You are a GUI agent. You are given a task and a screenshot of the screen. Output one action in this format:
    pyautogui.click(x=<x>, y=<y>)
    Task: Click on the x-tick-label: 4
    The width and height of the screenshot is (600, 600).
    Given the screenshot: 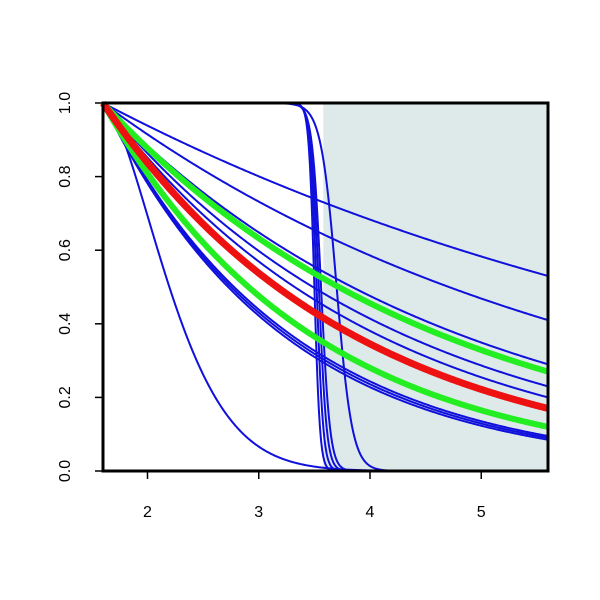 What is the action you would take?
    pyautogui.click(x=370, y=512)
    